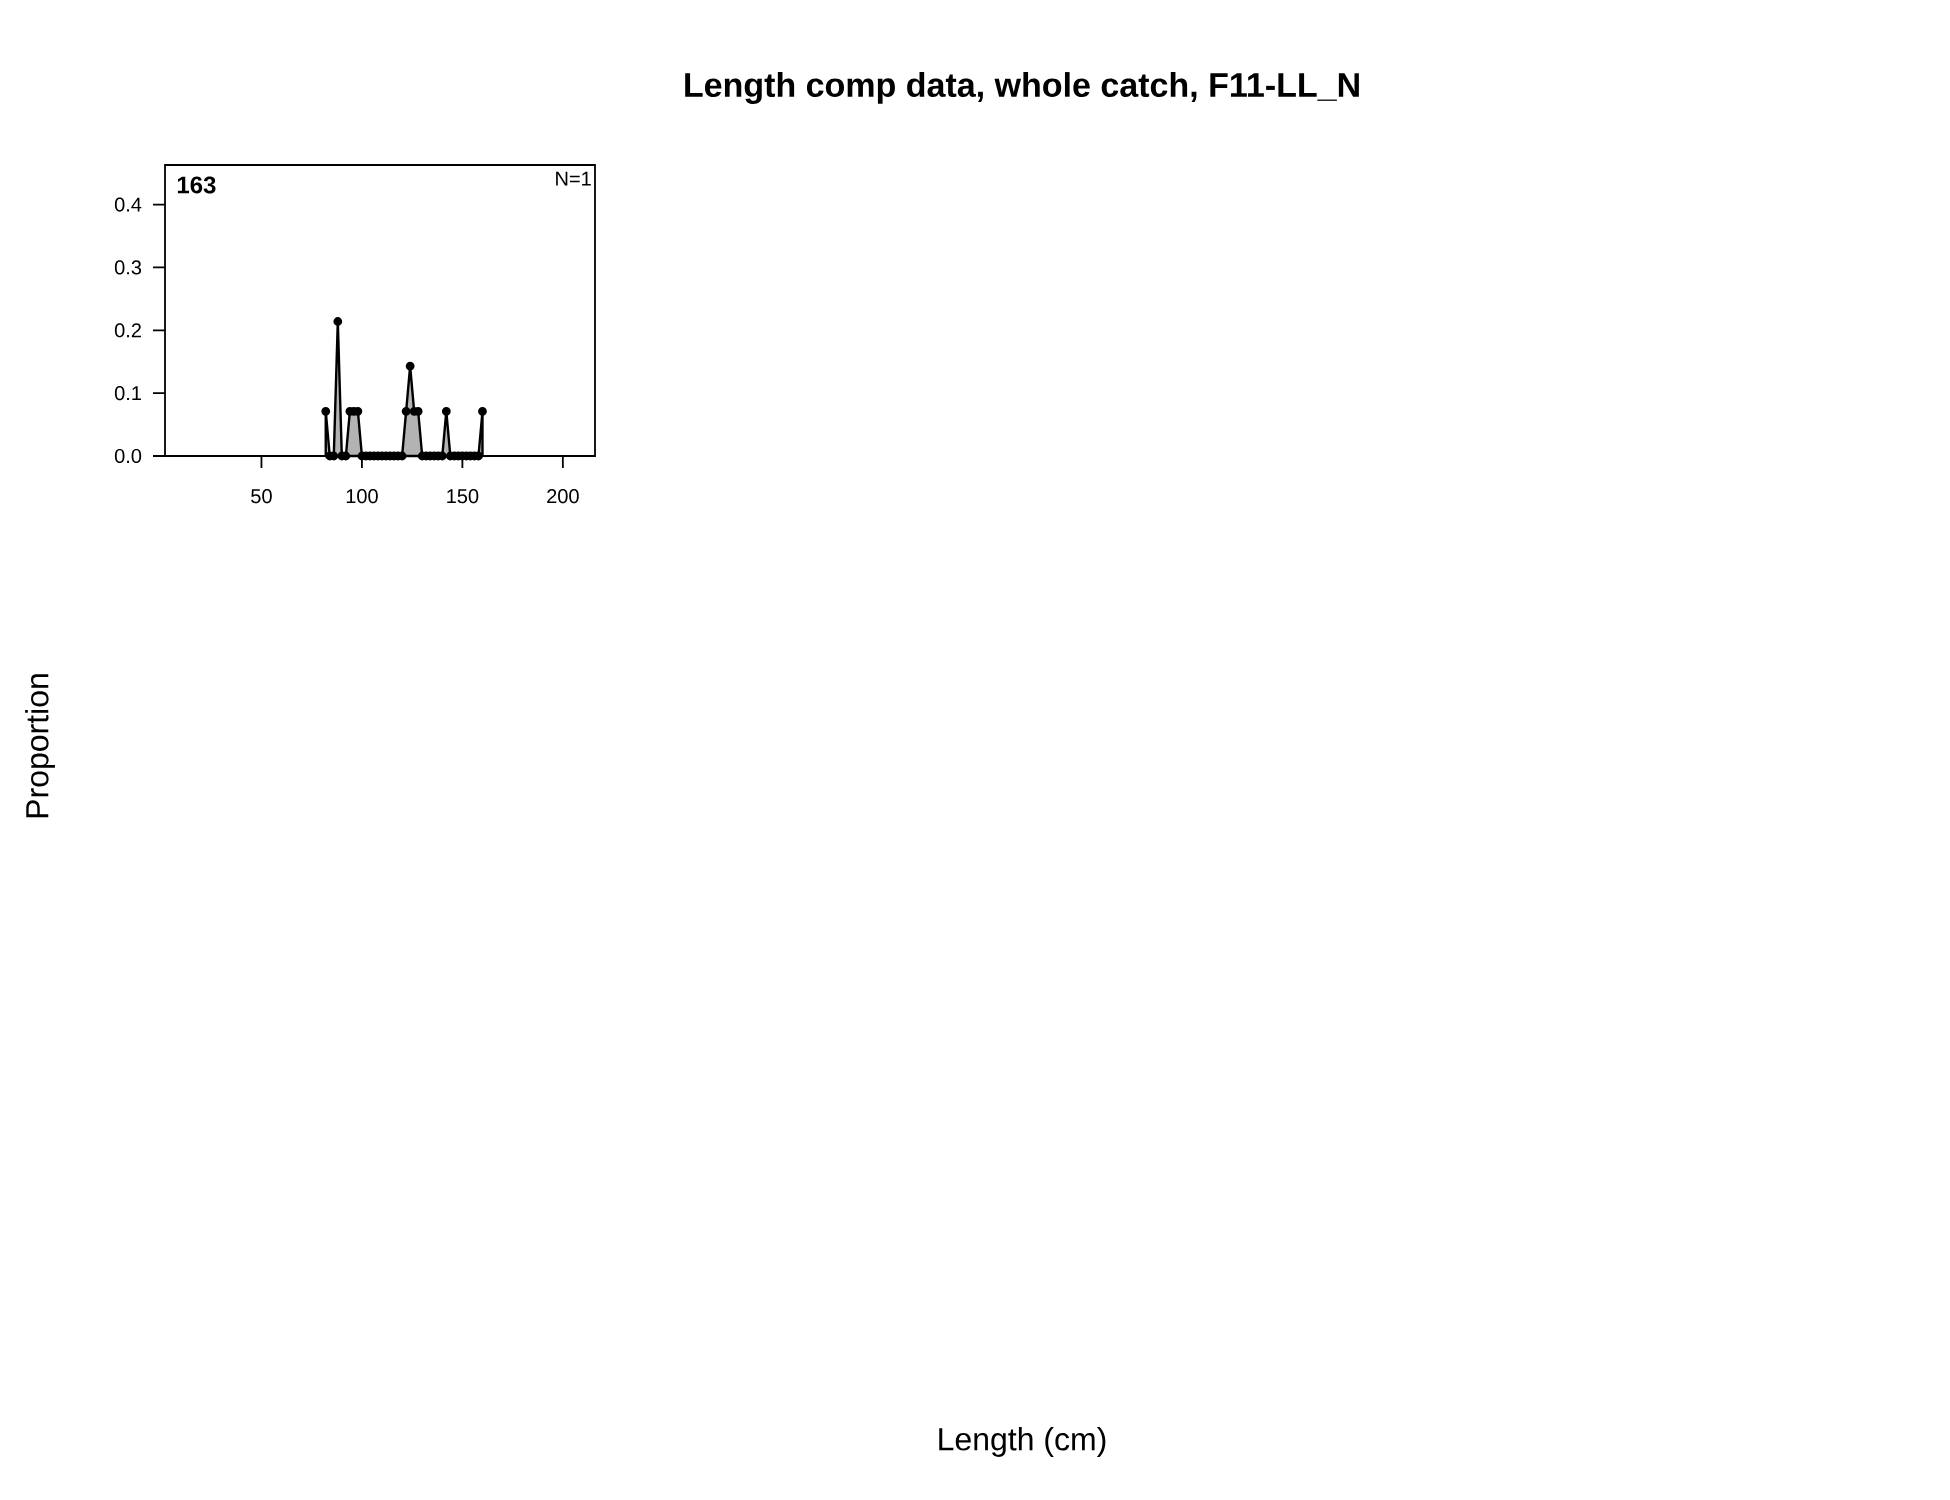  I want to click on text: Length (cm), so click(1022, 1442).